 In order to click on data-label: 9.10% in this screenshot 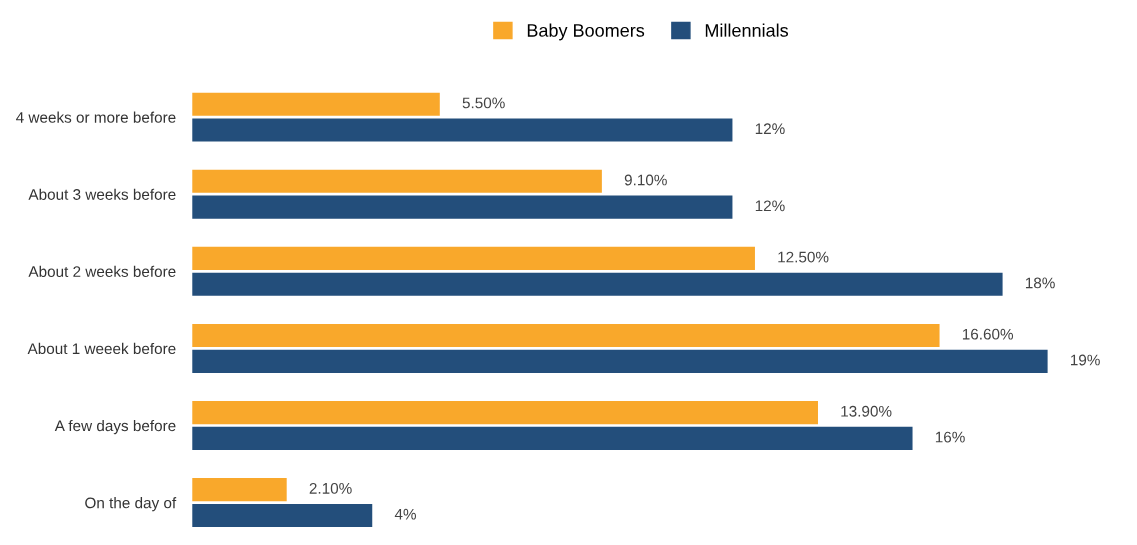, I will do `click(645, 180)`.